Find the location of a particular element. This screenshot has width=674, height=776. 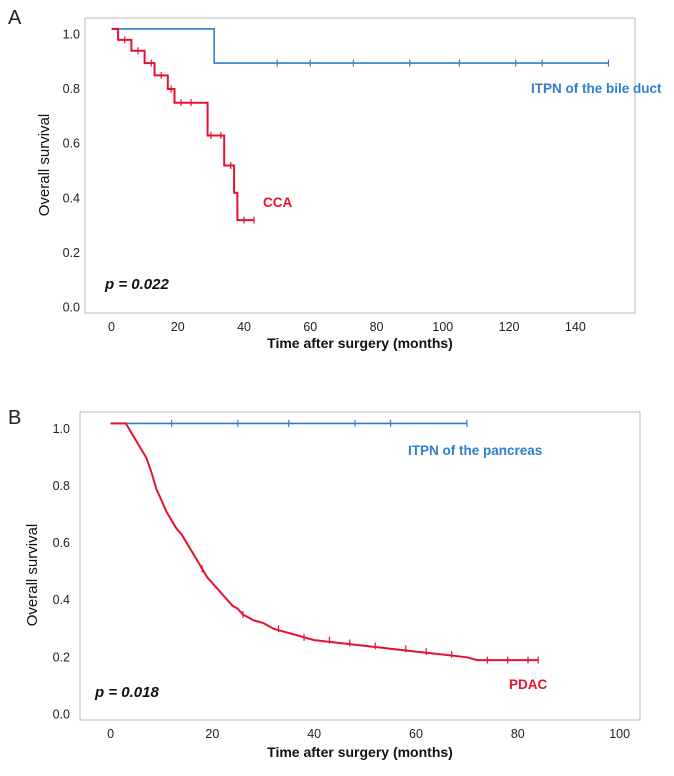

panel-b-y-ticks: 0.0 0.2 0.4 0.6 0.8 1.0 is located at coordinates (61, 571).